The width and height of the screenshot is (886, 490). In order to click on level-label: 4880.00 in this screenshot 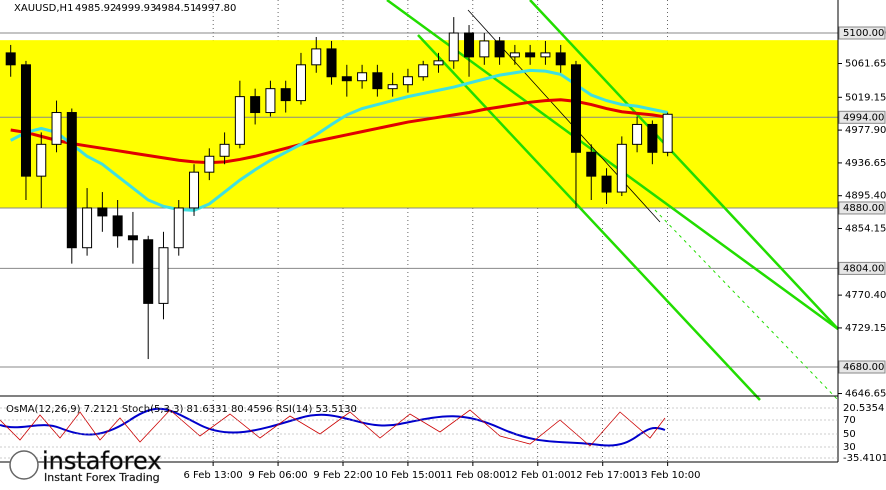, I will do `click(863, 208)`.